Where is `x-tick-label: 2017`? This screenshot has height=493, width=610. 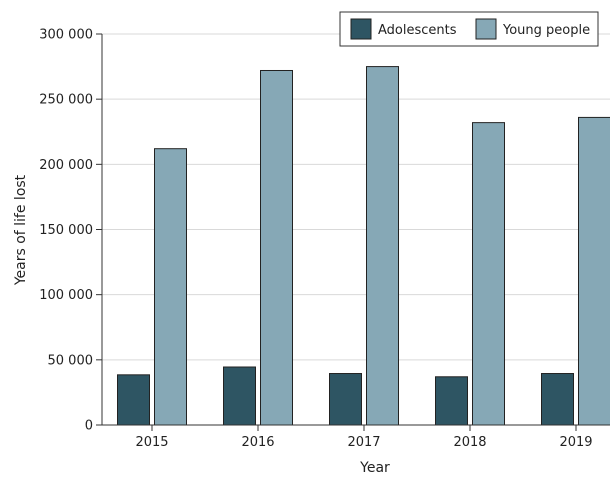
x-tick-label: 2017 is located at coordinates (363, 442).